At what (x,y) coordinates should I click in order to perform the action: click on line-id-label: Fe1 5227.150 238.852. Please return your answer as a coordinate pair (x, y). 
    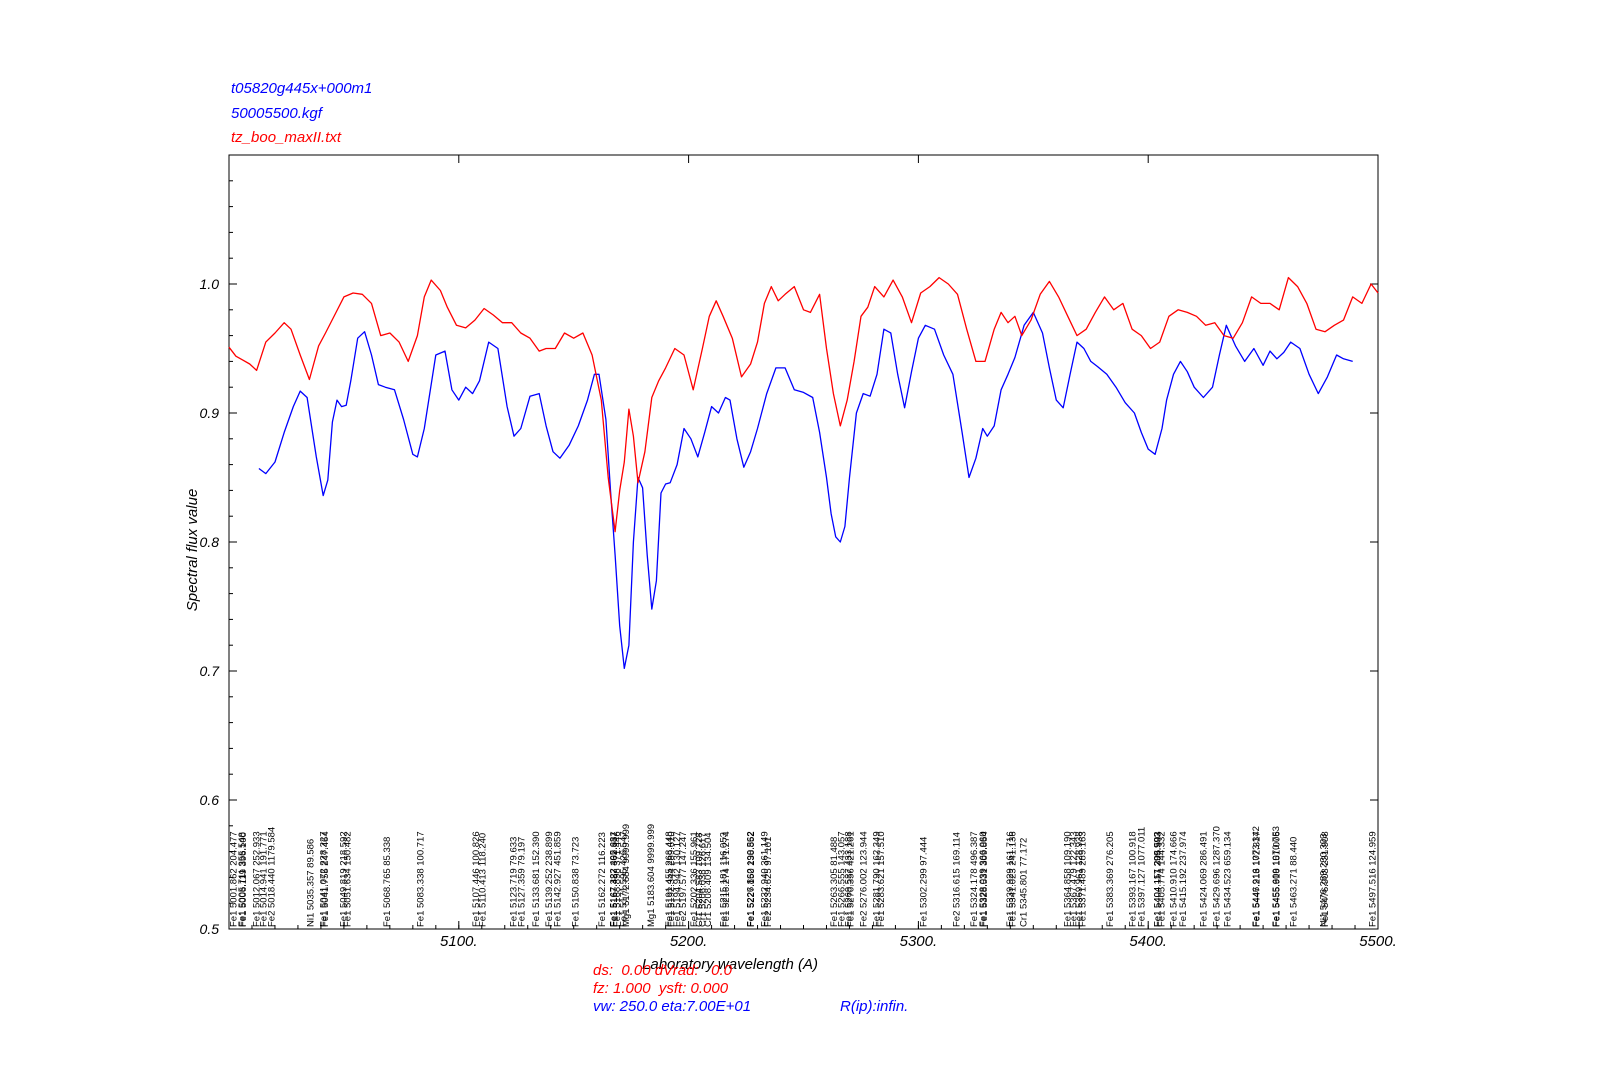
    Looking at the image, I should click on (751, 879).